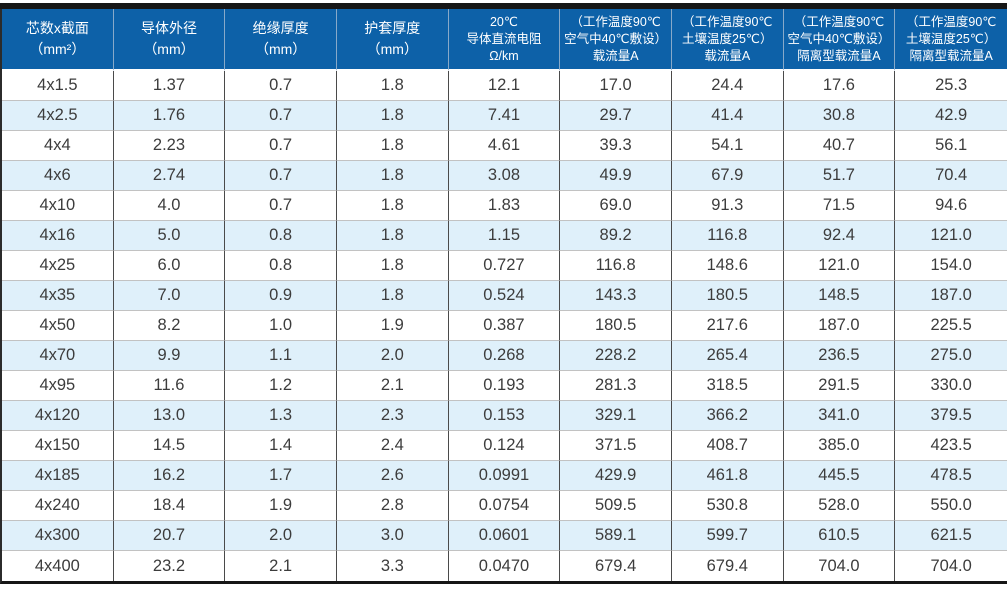  What do you see at coordinates (727, 86) in the screenshot?
I see `cell: 24.4` at bounding box center [727, 86].